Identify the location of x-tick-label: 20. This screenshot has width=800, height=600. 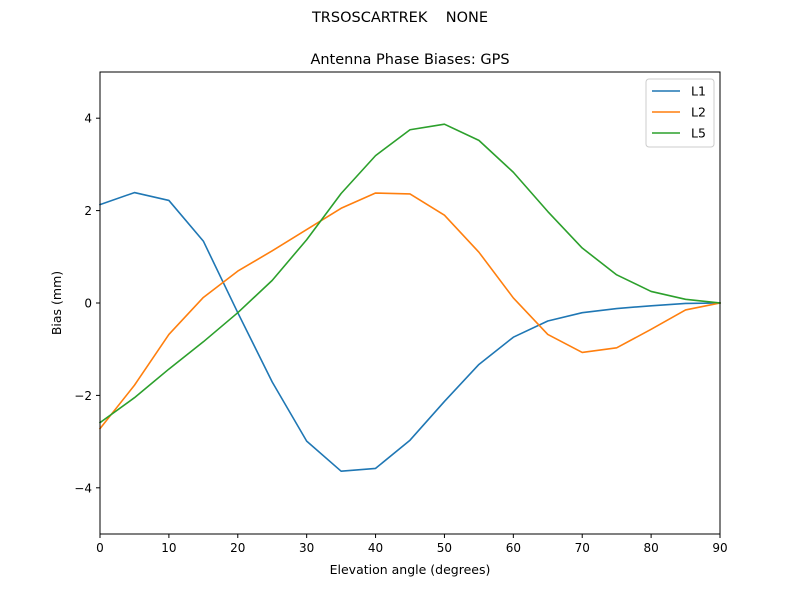
(237, 548).